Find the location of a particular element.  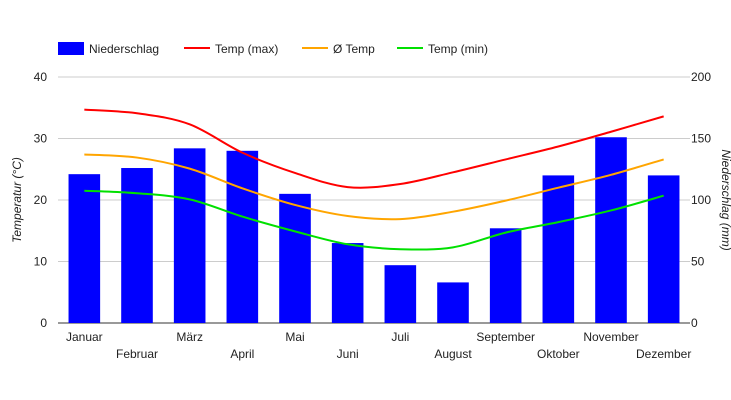

x-tick-label: Juli is located at coordinates (400, 337).